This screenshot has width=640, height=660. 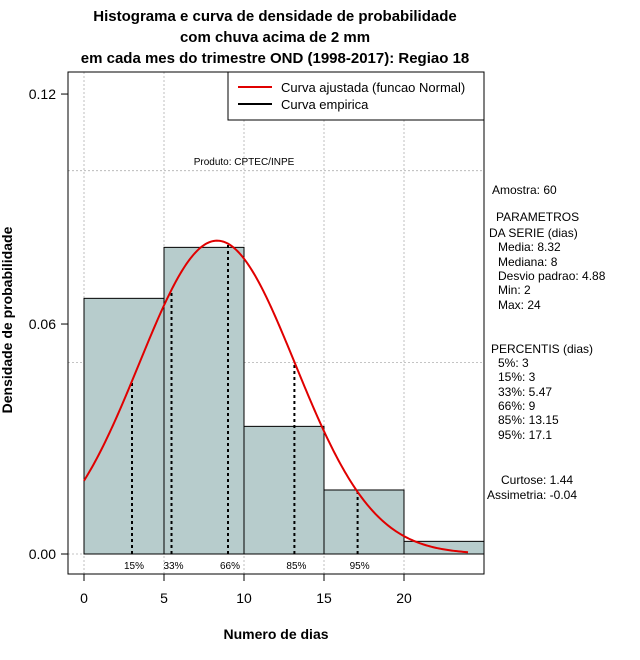 What do you see at coordinates (7, 319) in the screenshot?
I see `y-axis-title: Densidade de probabilidade` at bounding box center [7, 319].